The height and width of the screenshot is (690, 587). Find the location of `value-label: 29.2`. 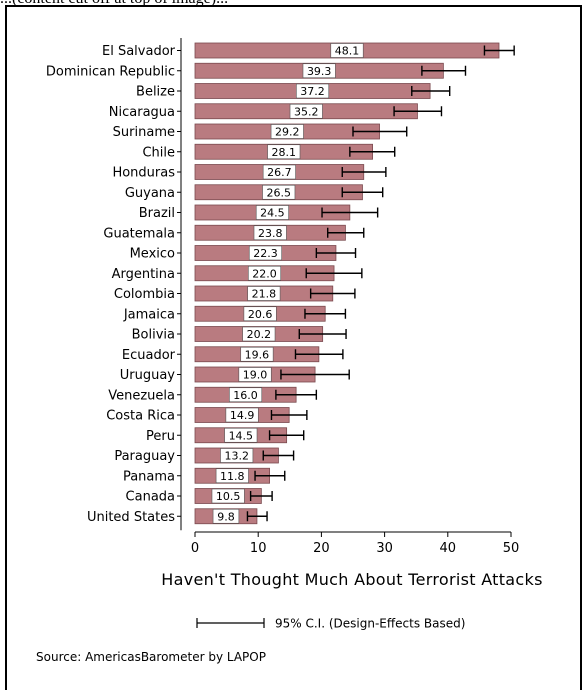

value-label: 29.2 is located at coordinates (287, 132).